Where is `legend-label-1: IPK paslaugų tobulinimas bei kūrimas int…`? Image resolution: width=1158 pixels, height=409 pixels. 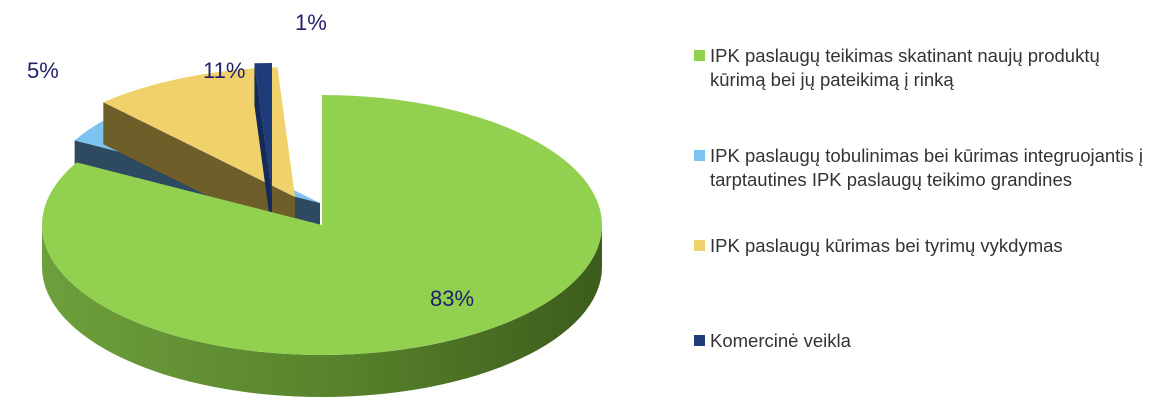 legend-label-1: IPK paslaugų tobulinimas bei kūrimas int… is located at coordinates (926, 167).